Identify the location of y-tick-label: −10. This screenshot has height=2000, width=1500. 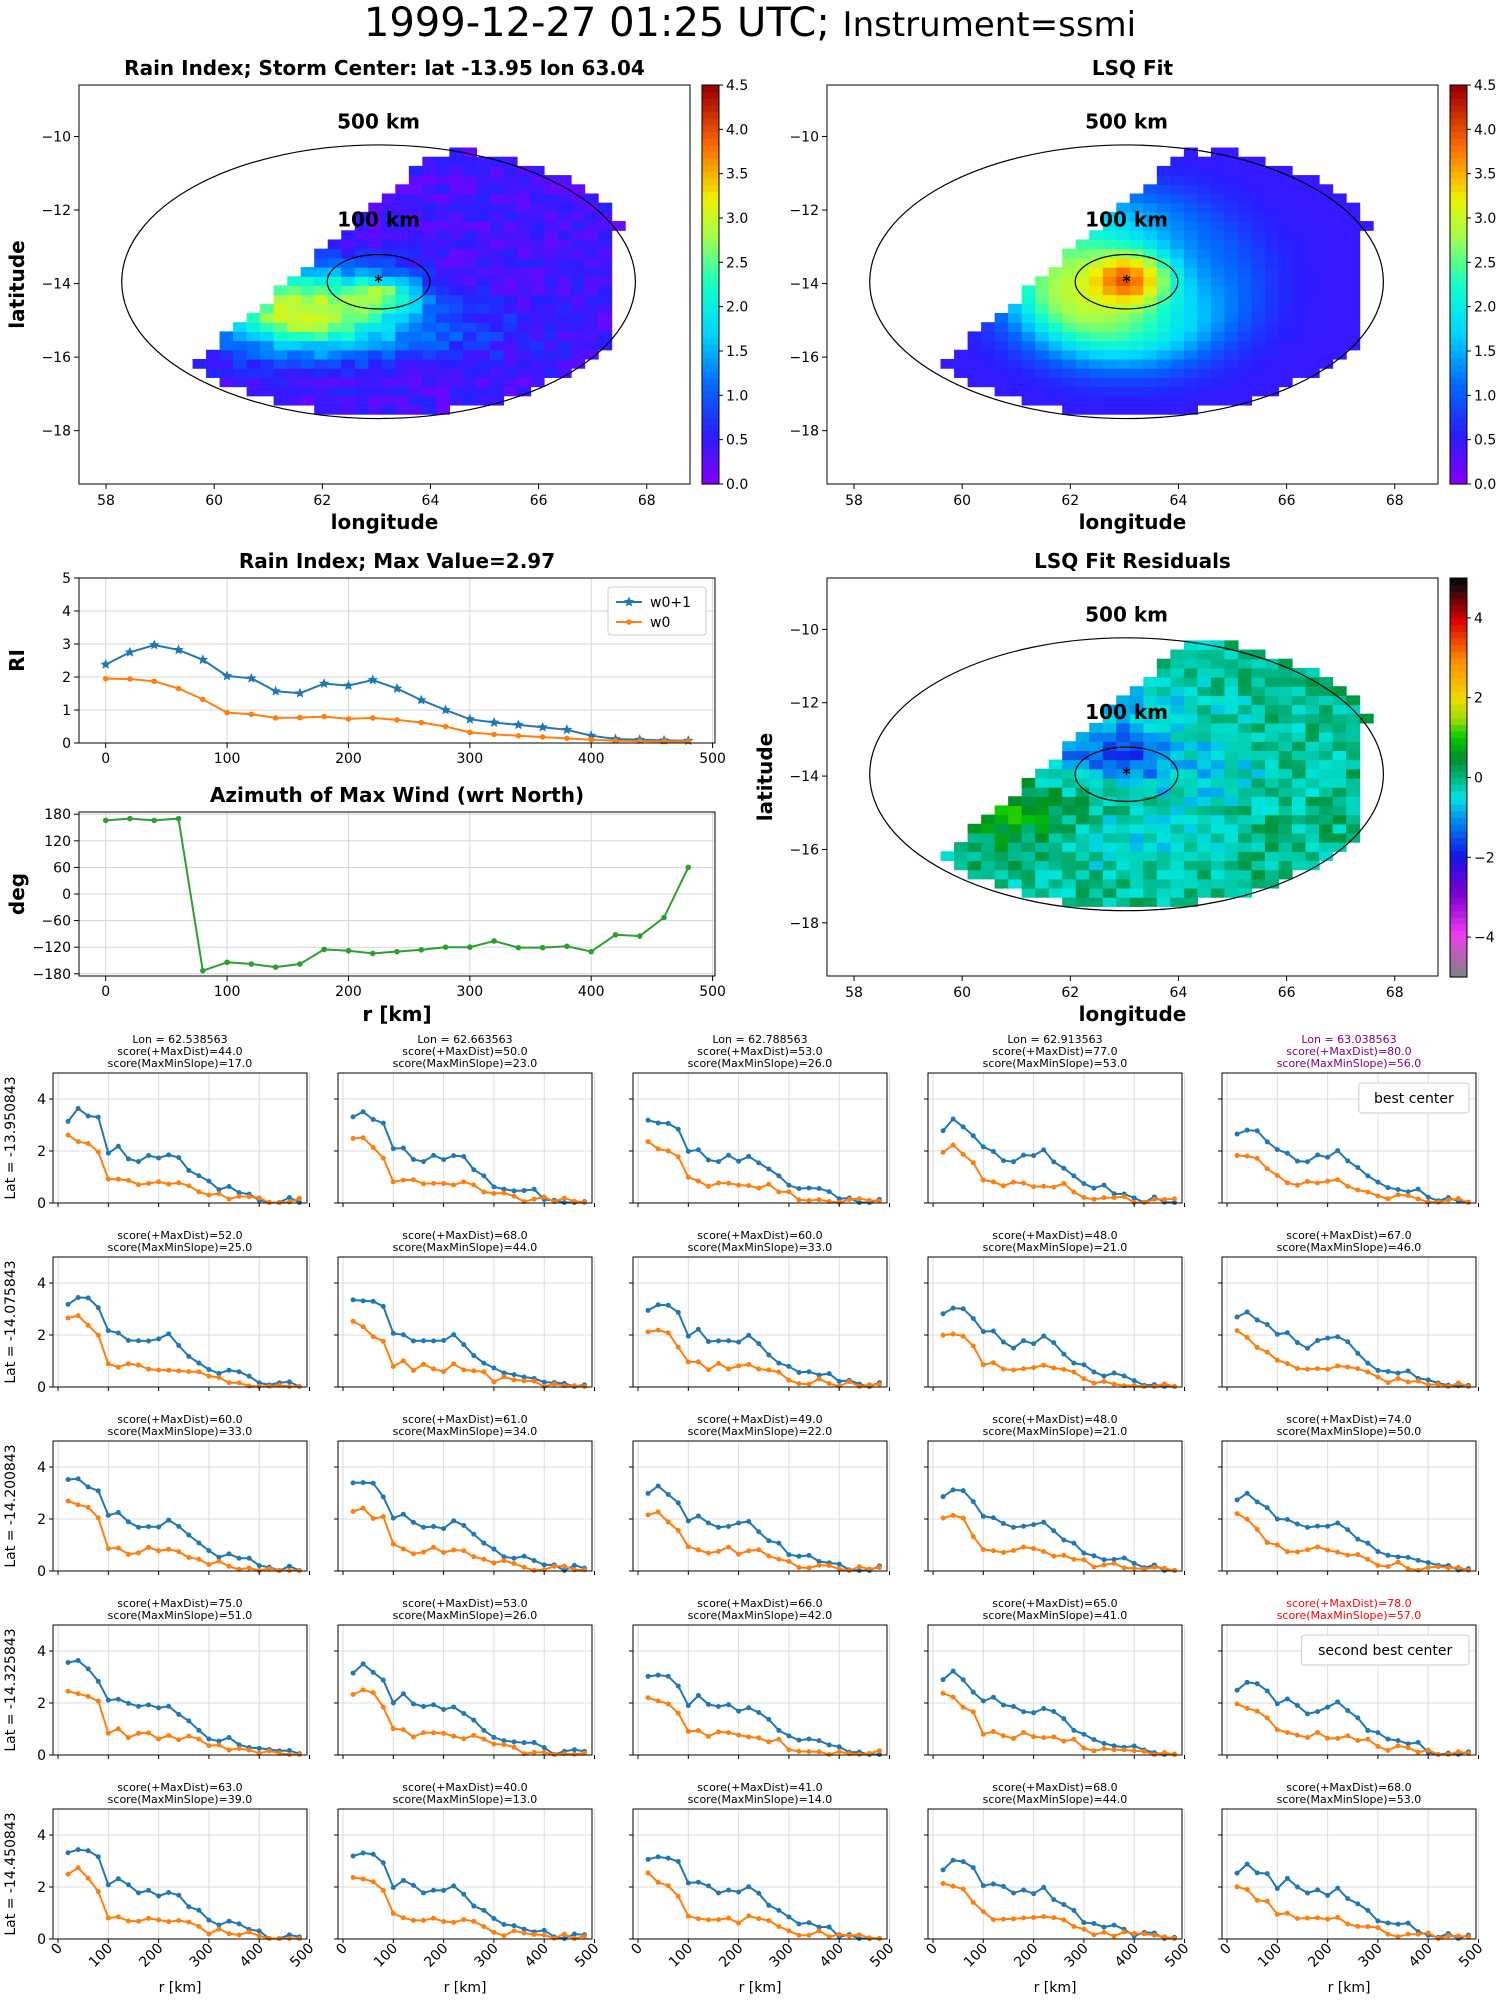
(804, 137).